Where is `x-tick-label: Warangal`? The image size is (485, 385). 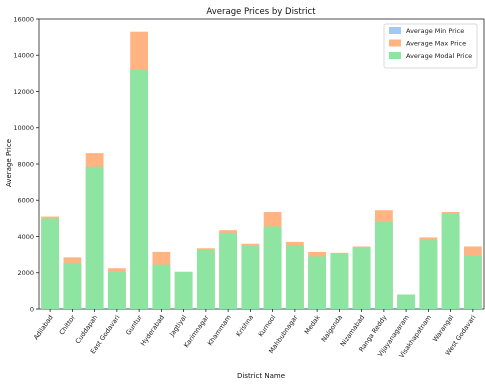
x-tick-label: Warangal is located at coordinates (443, 328).